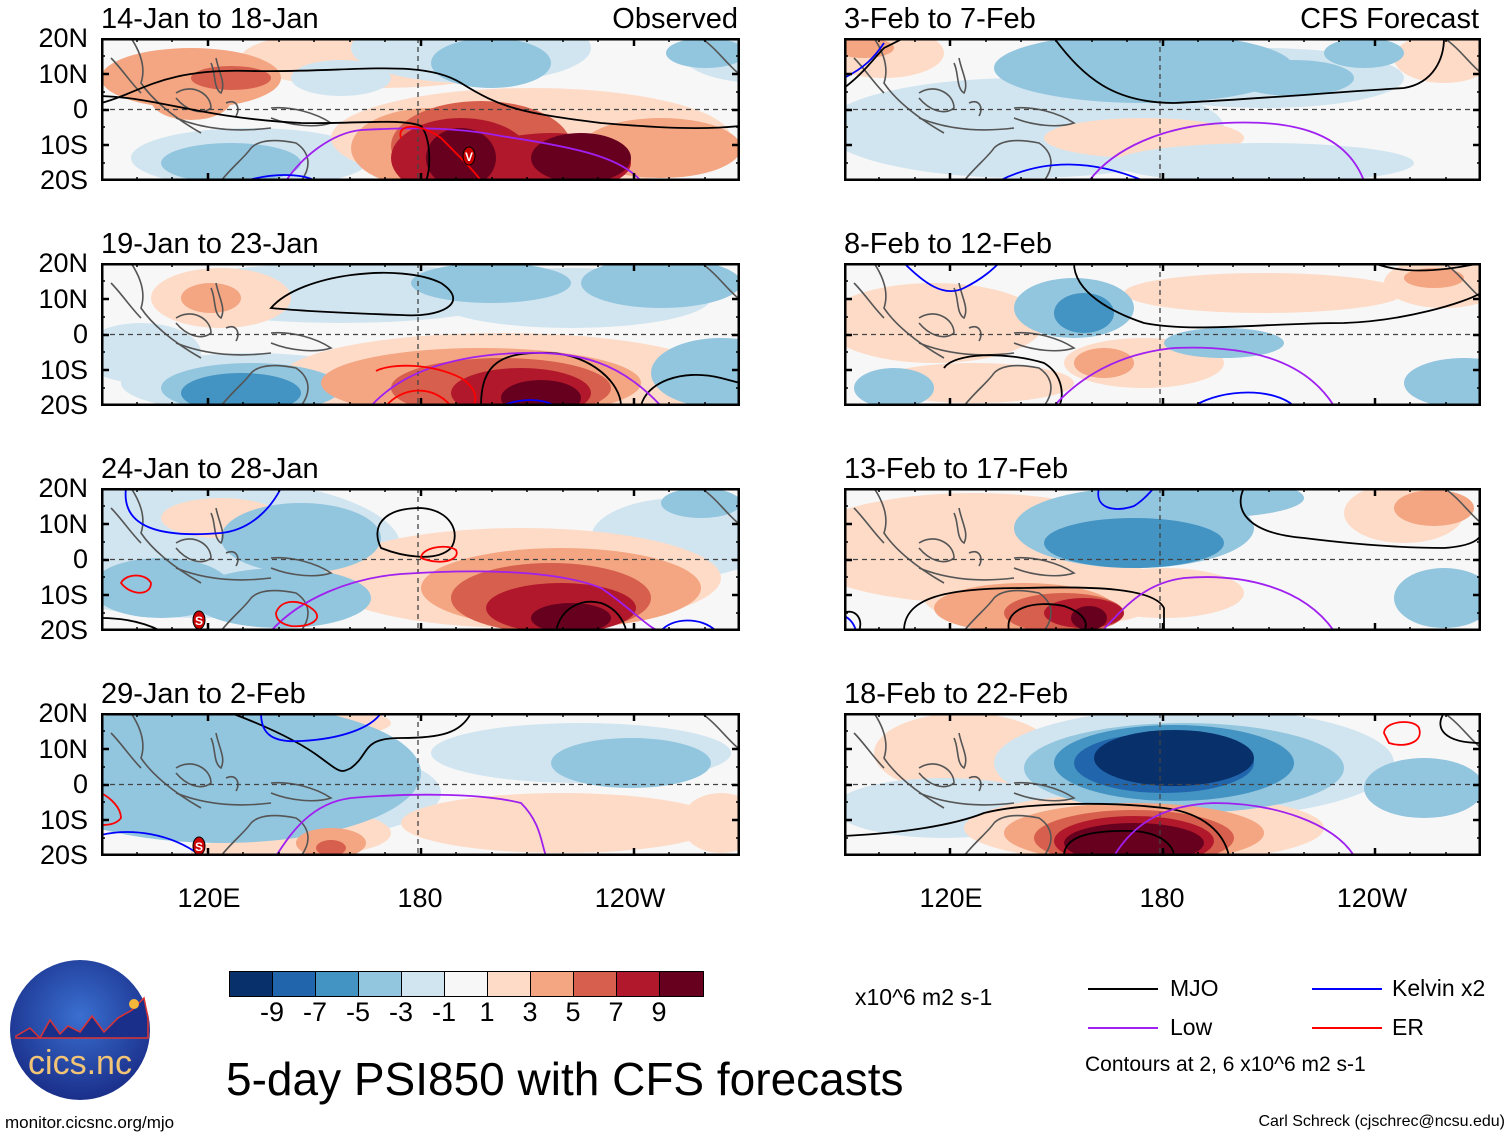 This screenshot has width=1510, height=1142. I want to click on colorbar-tick-label: 7, so click(616, 1012).